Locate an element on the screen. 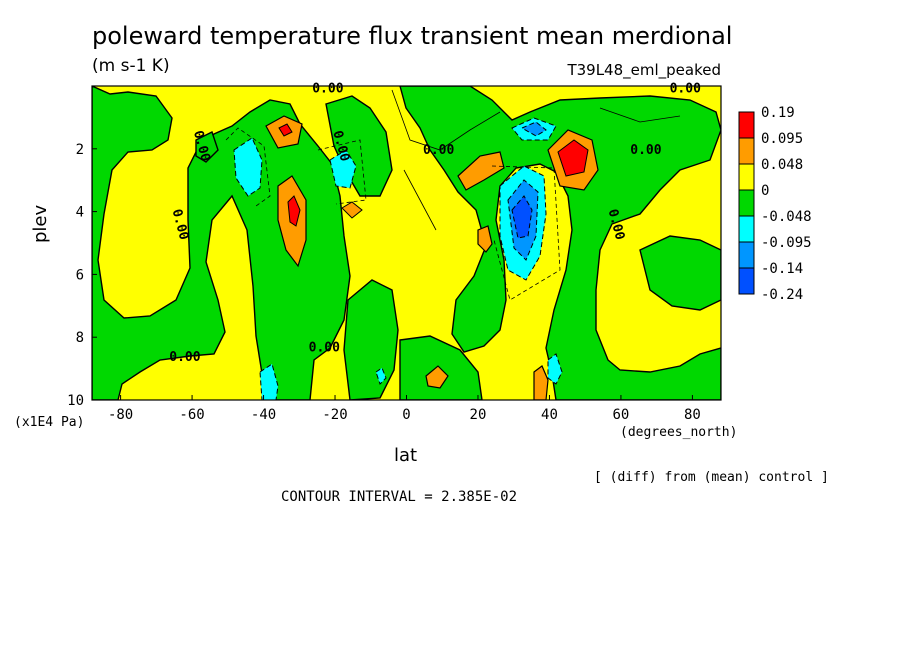 This screenshot has width=904, height=654. y-tick-label: 2 is located at coordinates (80, 150).